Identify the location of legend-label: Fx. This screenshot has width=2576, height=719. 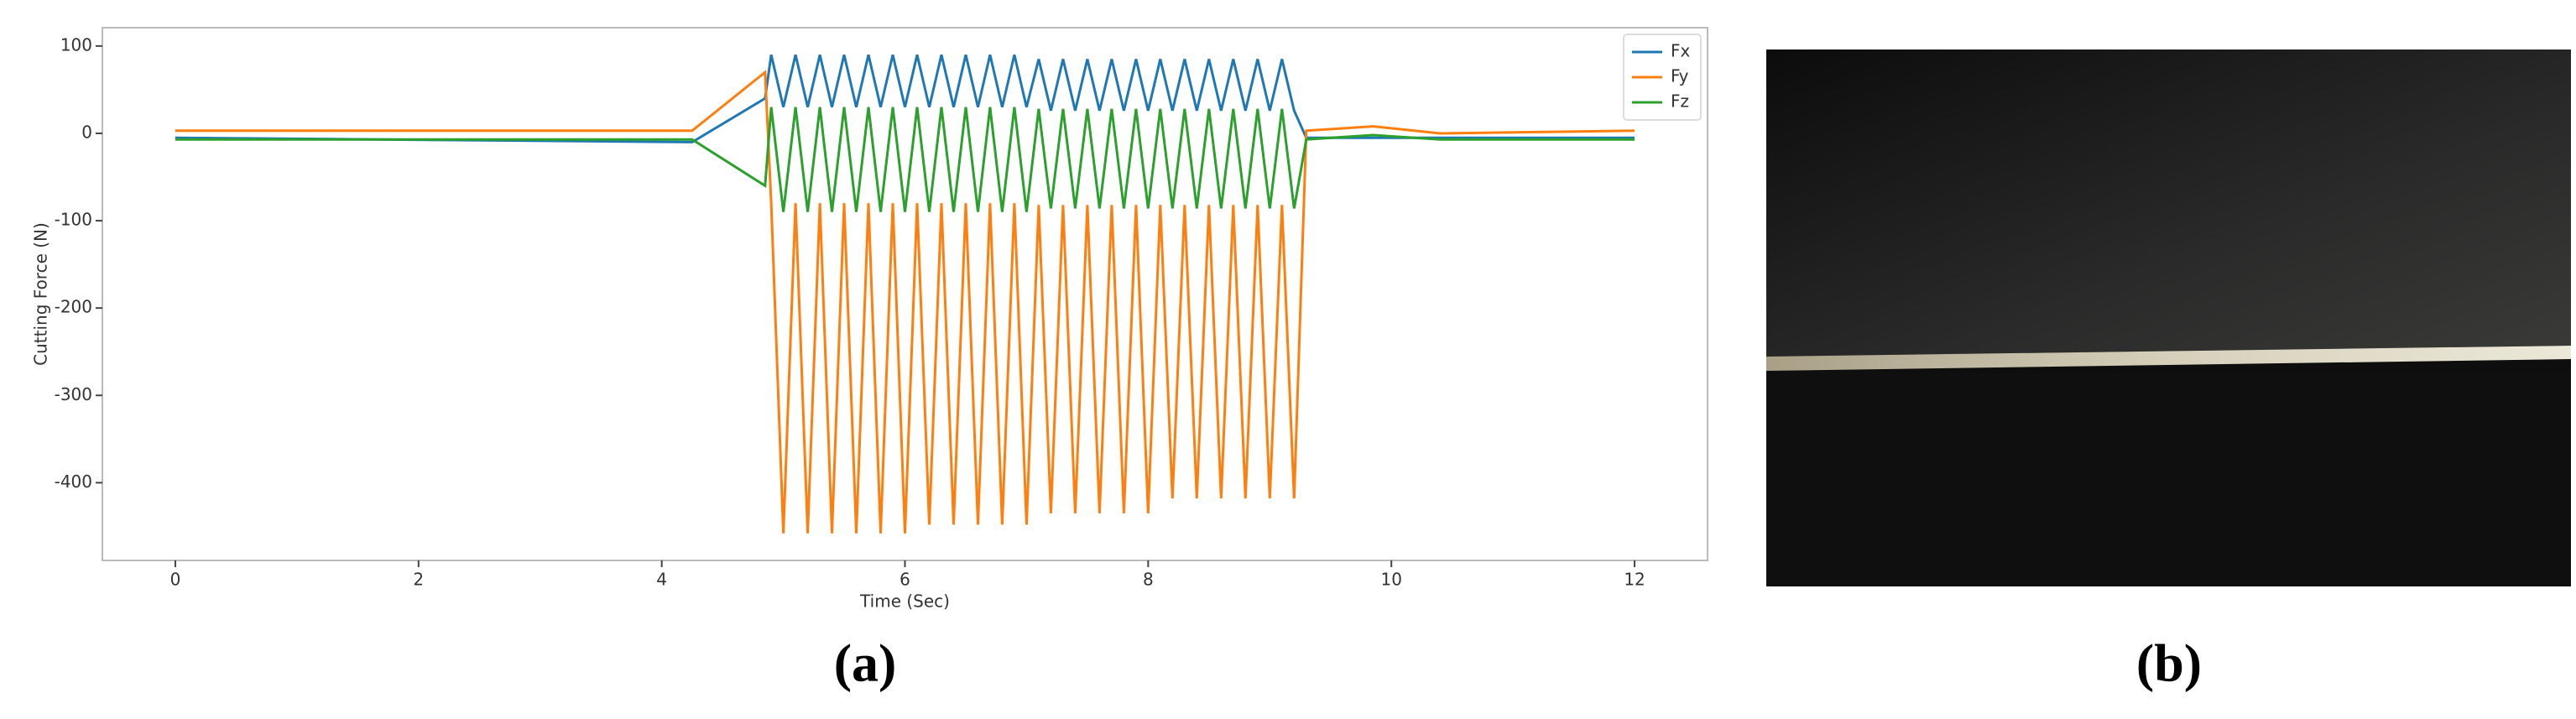
(1681, 51).